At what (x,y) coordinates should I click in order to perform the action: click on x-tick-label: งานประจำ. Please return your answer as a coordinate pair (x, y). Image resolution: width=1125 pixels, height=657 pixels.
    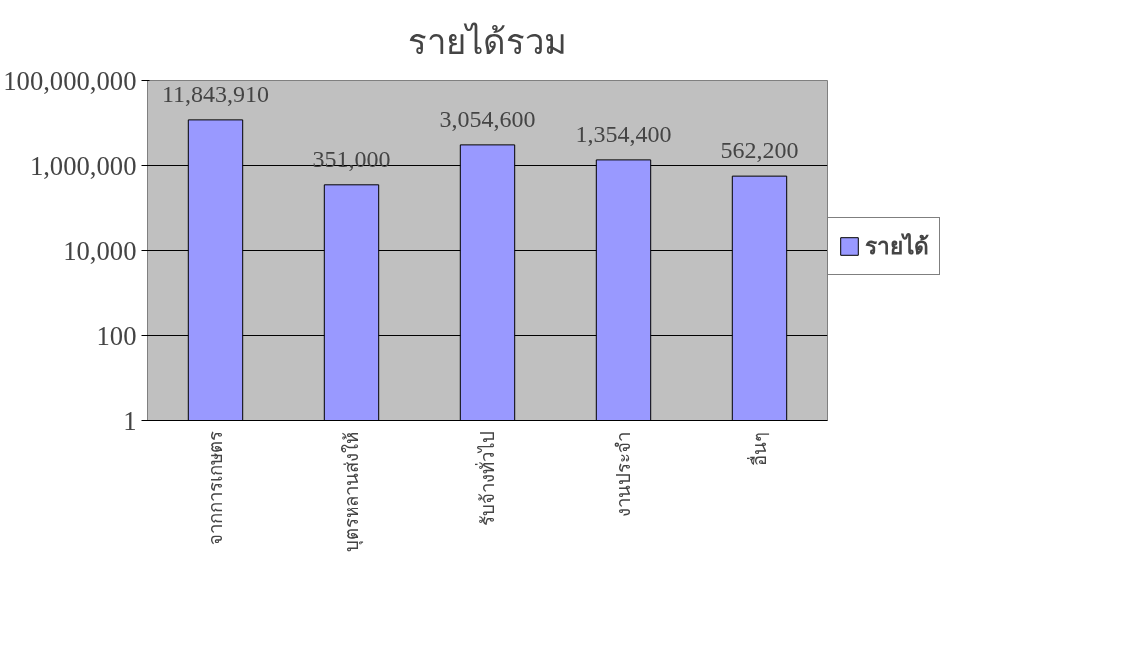
    Looking at the image, I should click on (623, 474).